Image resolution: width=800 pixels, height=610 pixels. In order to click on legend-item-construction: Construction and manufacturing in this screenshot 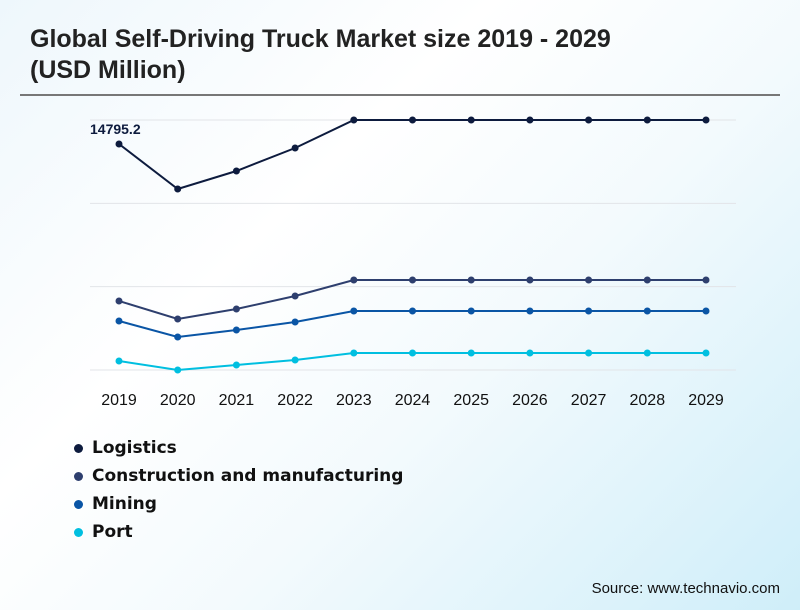, I will do `click(238, 476)`.